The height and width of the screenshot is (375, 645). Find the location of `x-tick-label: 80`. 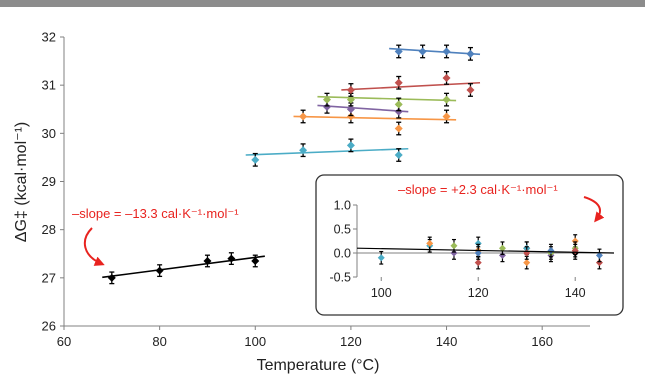

x-tick-label: 80 is located at coordinates (159, 341).